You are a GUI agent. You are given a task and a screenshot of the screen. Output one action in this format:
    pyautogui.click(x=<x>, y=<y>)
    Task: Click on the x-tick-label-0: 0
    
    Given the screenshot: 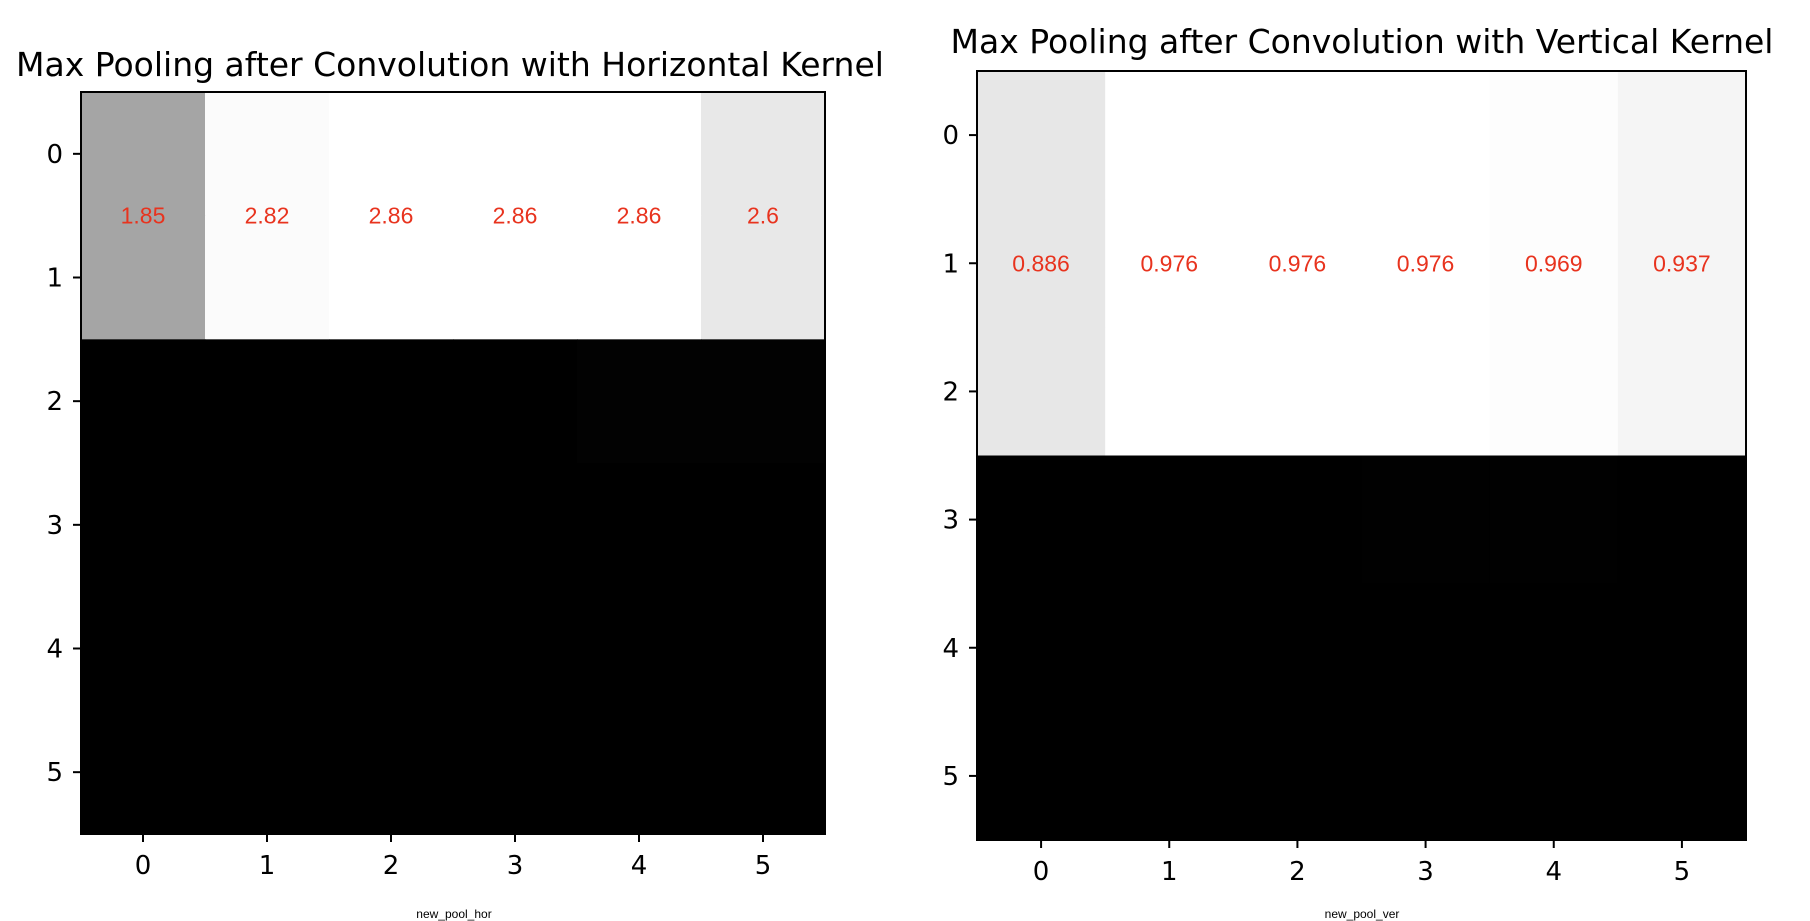 What is the action you would take?
    pyautogui.click(x=143, y=866)
    